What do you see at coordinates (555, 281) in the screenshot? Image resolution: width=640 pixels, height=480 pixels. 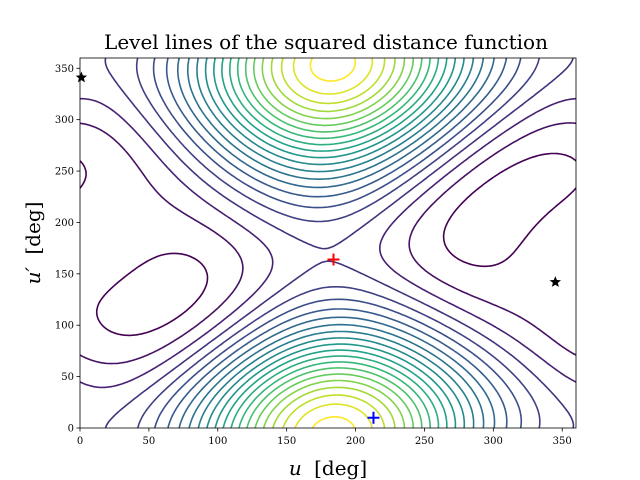 I see `critical-point-1-marker` at bounding box center [555, 281].